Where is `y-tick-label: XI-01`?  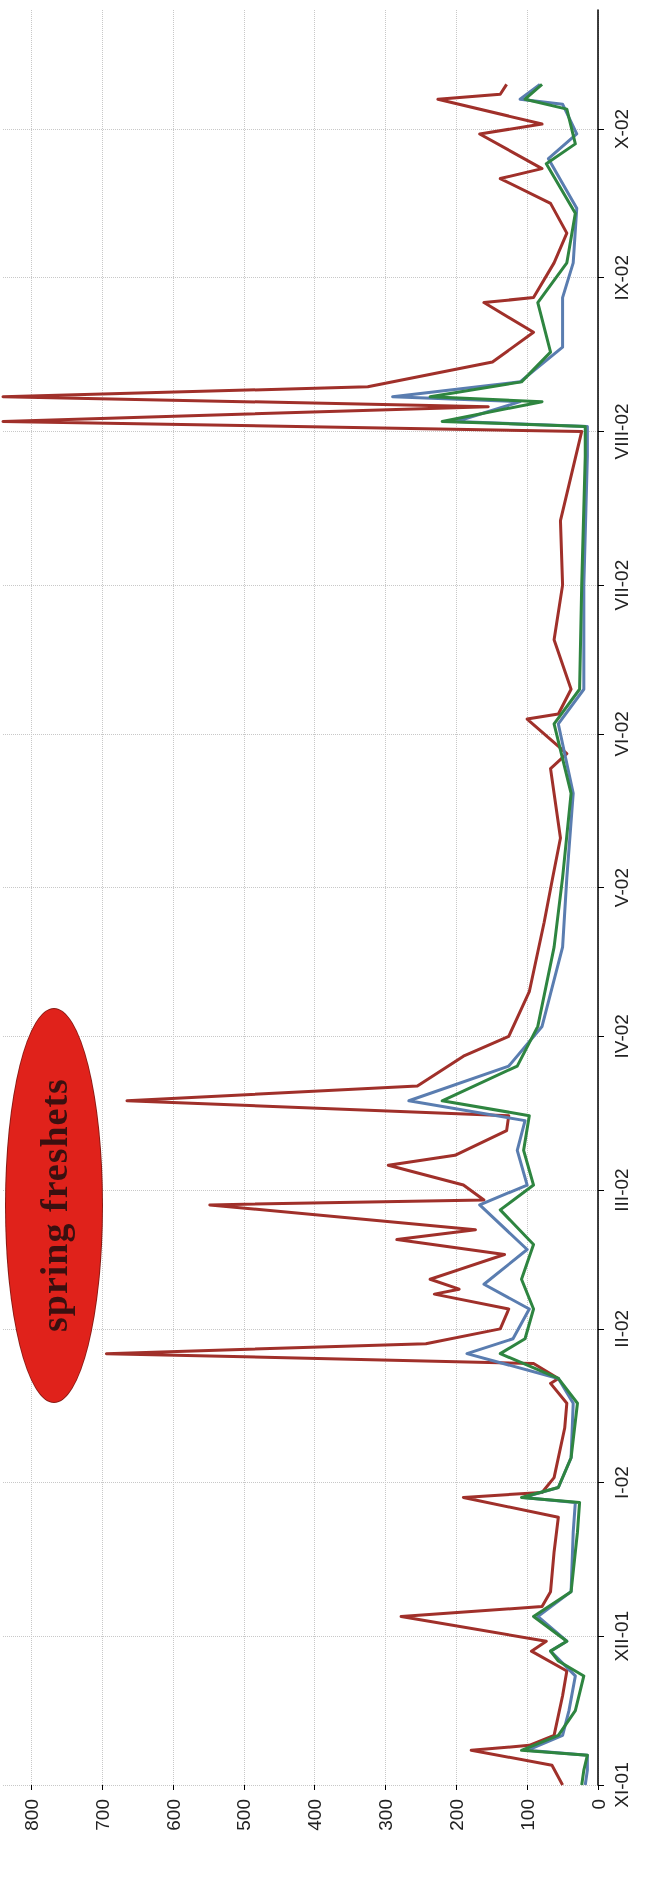
y-tick-label: XI-01 is located at coordinates (621, 1785).